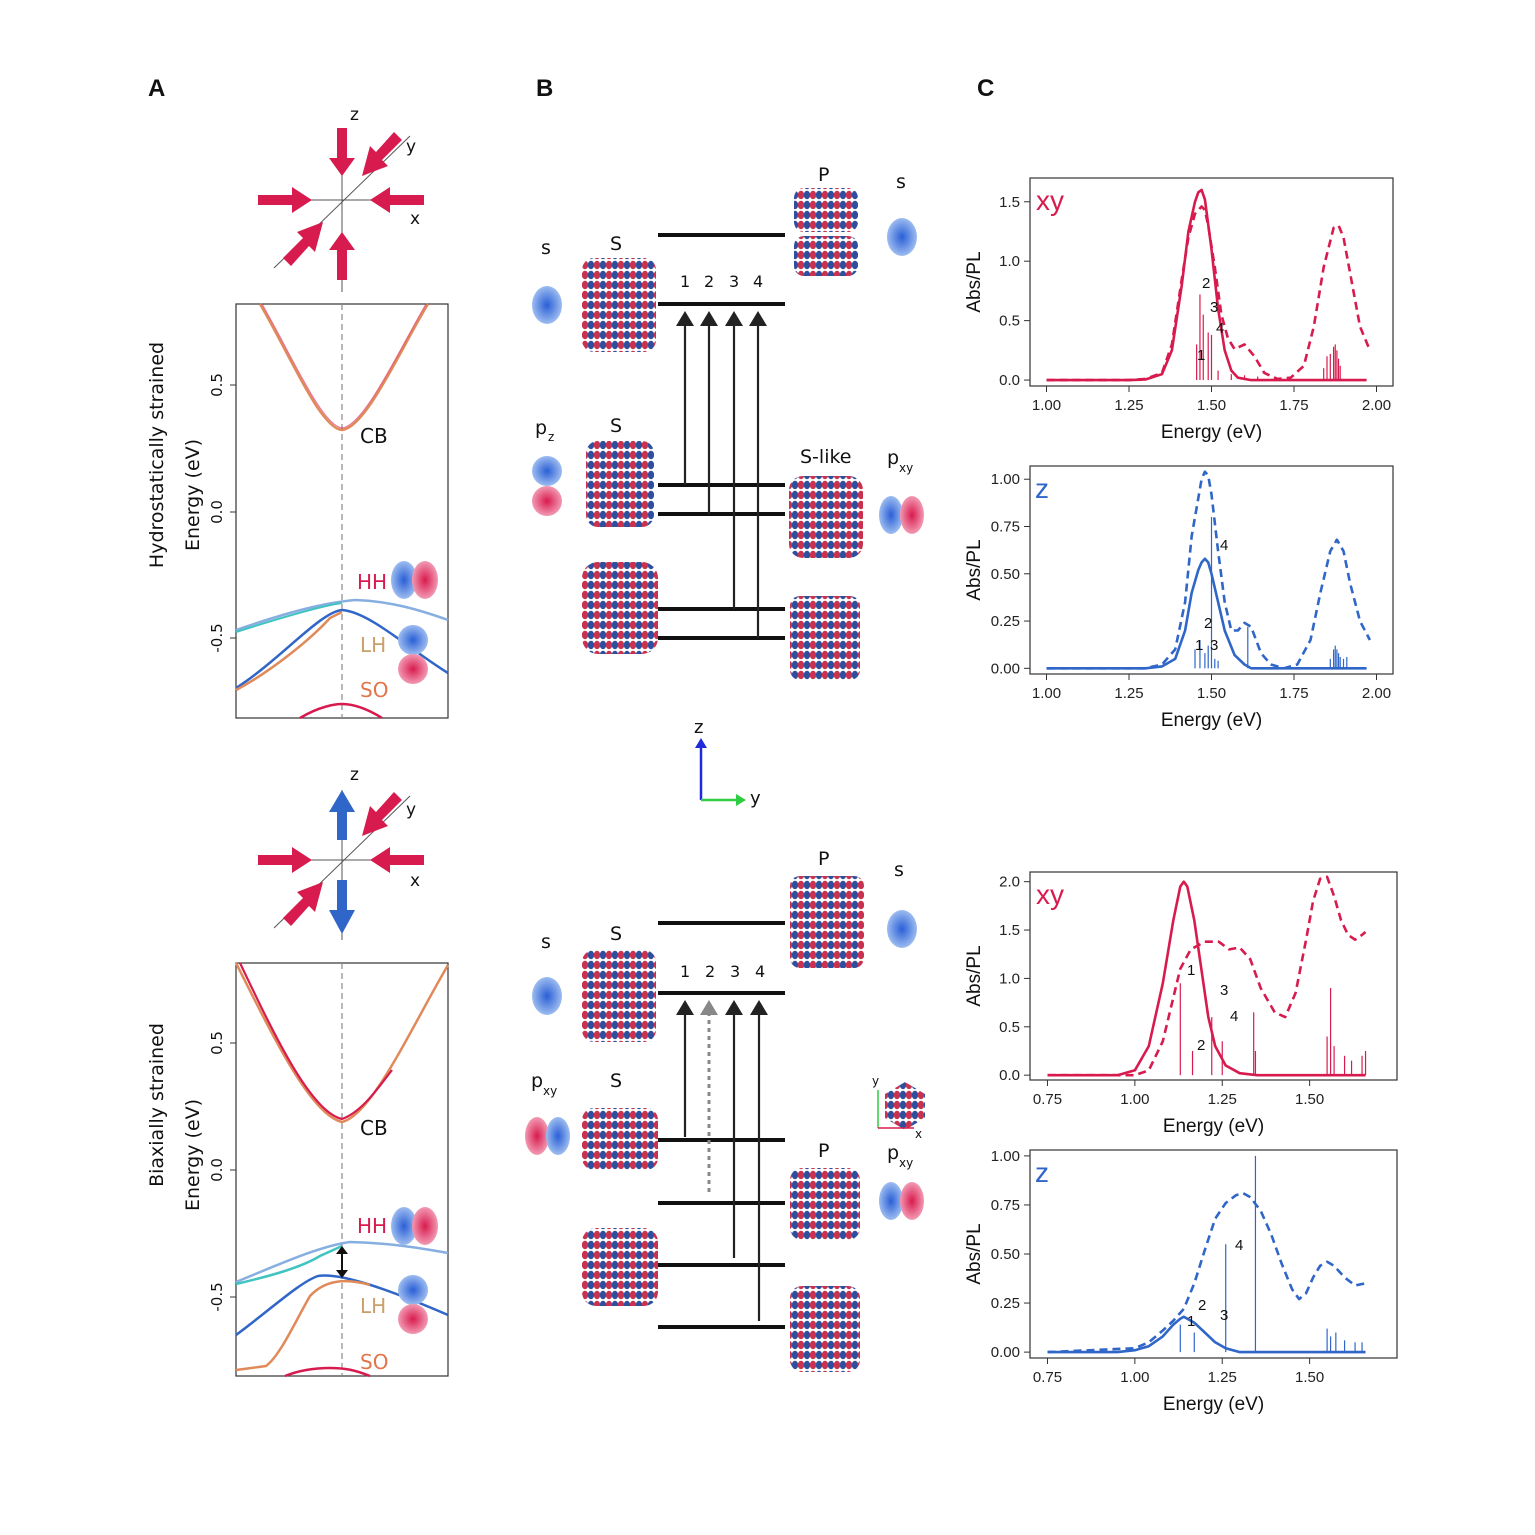 The width and height of the screenshot is (1535, 1535). I want to click on y-tick-label: 0.75, so click(1005, 1205).